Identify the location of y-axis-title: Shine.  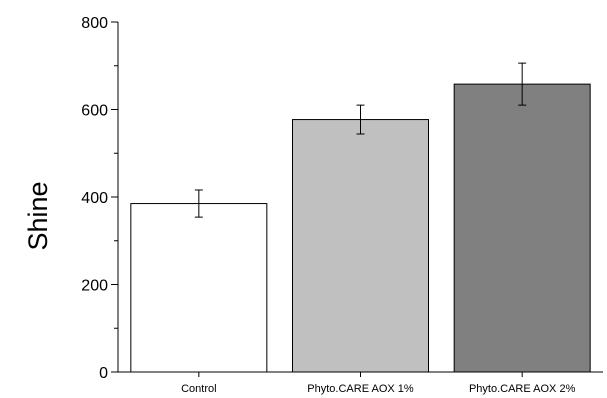
(38, 215).